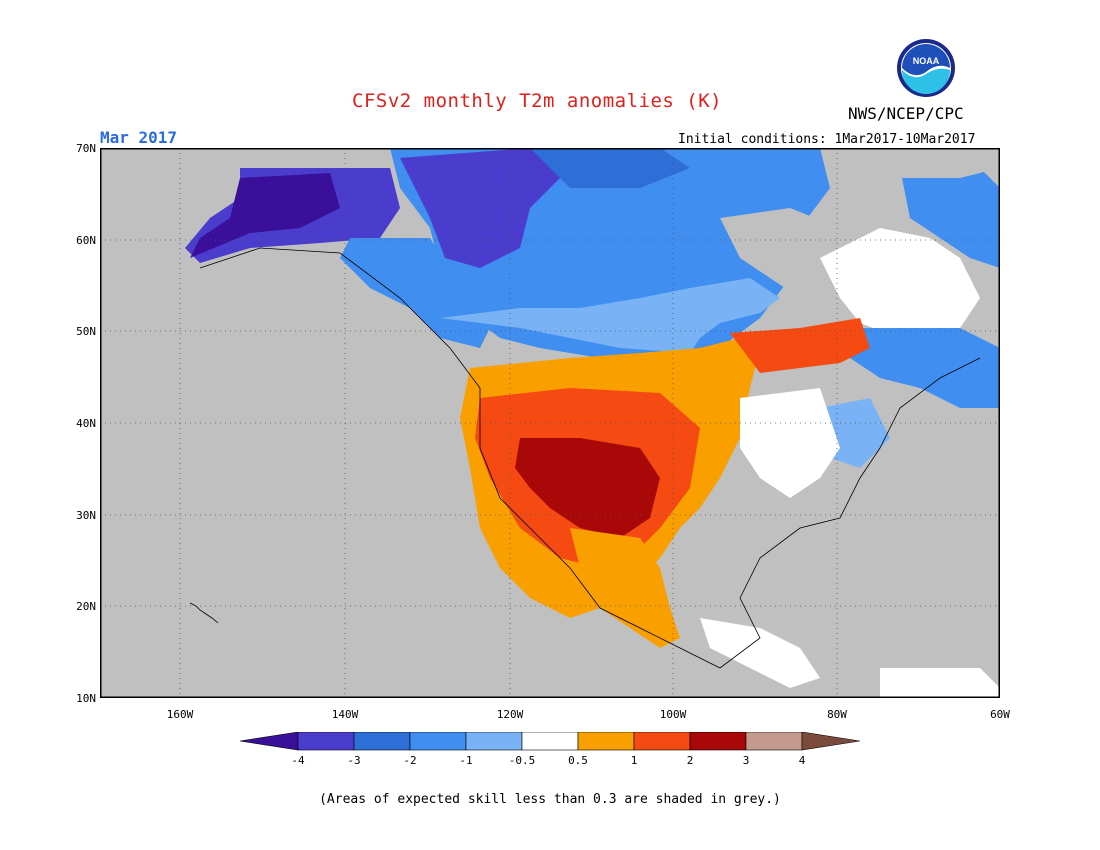 The width and height of the screenshot is (1100, 850). I want to click on lat-label-40n: 40N, so click(86, 423).